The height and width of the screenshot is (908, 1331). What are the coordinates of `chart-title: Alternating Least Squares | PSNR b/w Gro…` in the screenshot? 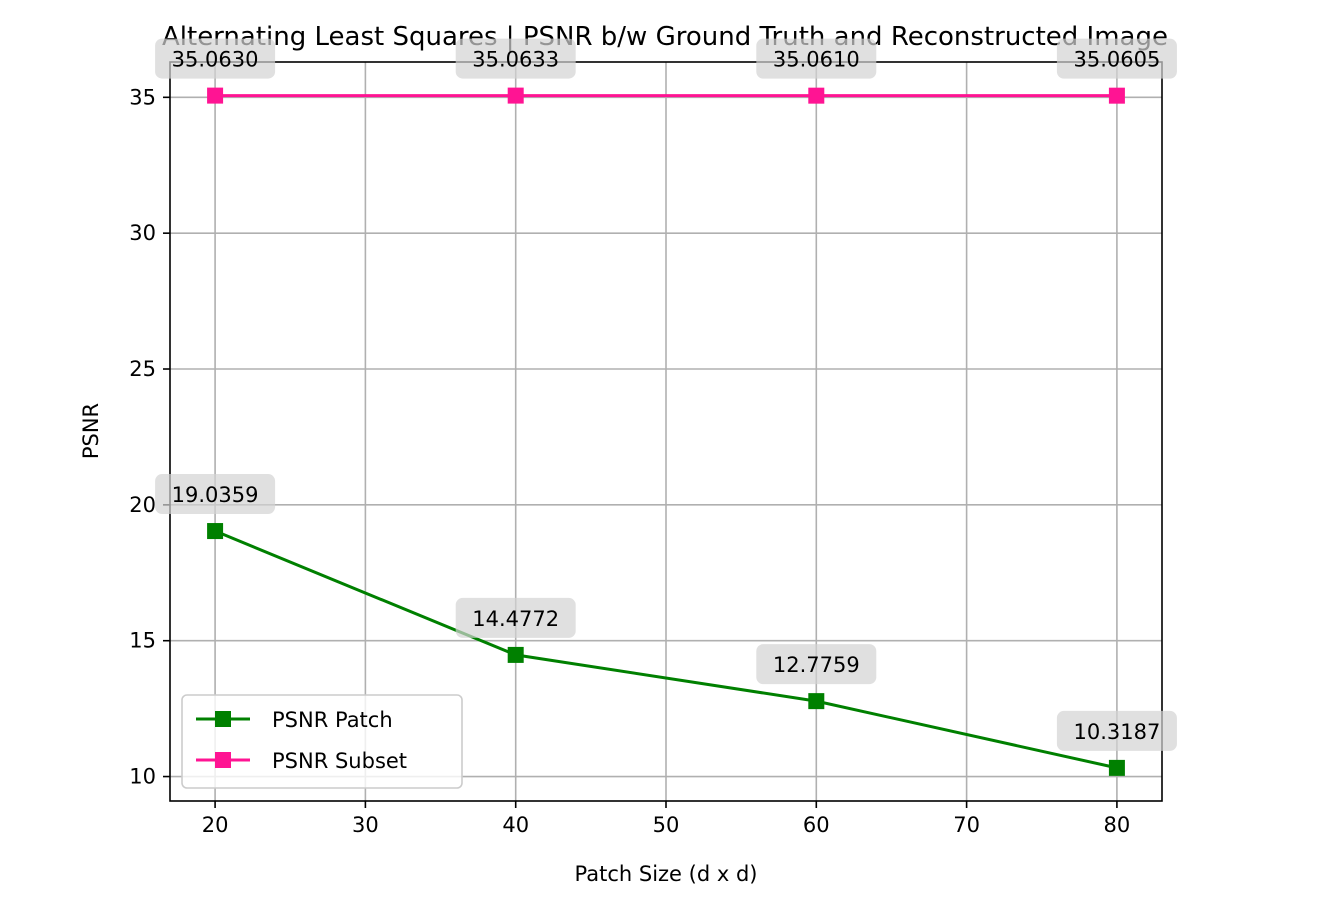 It's located at (665, 37).